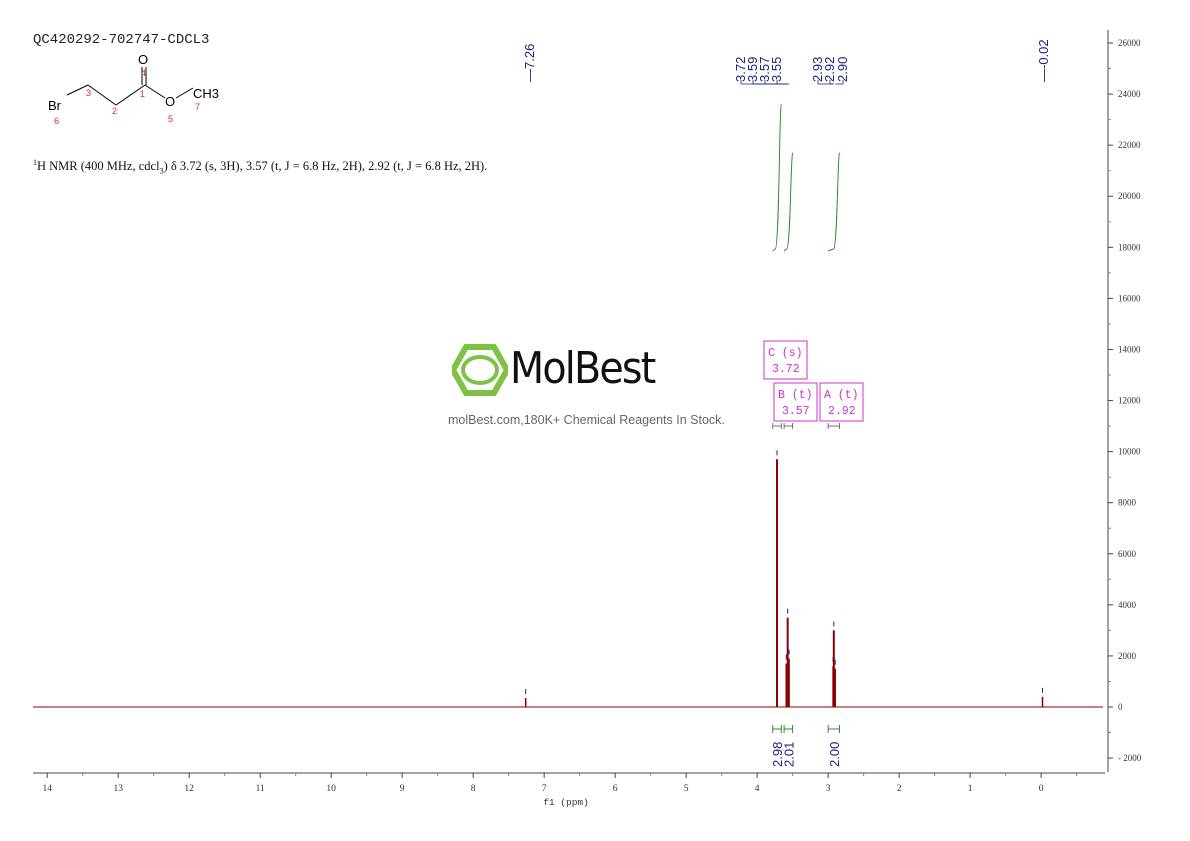 This screenshot has width=1190, height=841. What do you see at coordinates (1129, 145) in the screenshot?
I see `y-tick-label: 22000` at bounding box center [1129, 145].